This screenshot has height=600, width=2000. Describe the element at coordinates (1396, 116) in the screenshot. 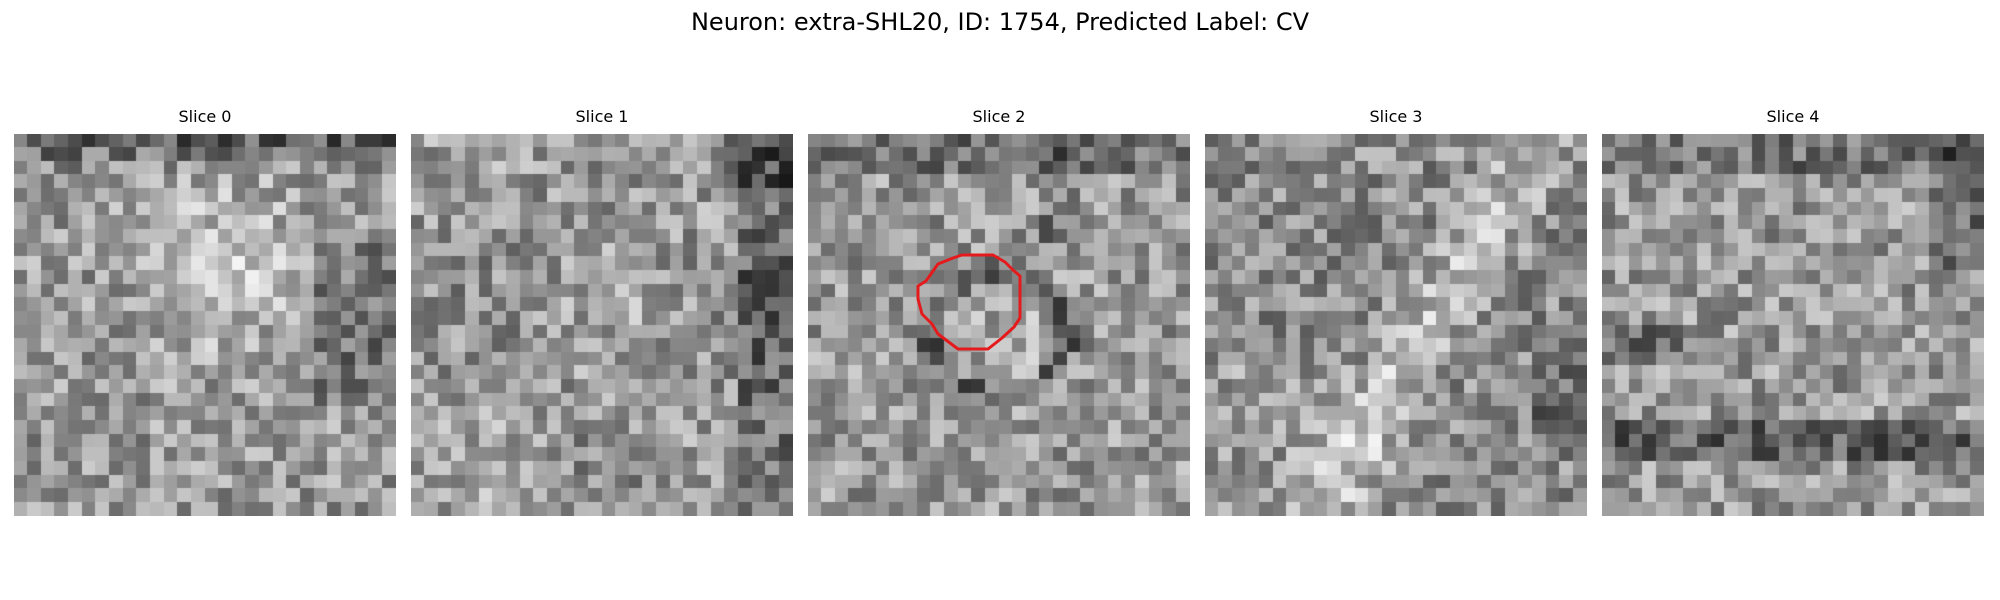

I see `slice-title: Slice 3` at that location.